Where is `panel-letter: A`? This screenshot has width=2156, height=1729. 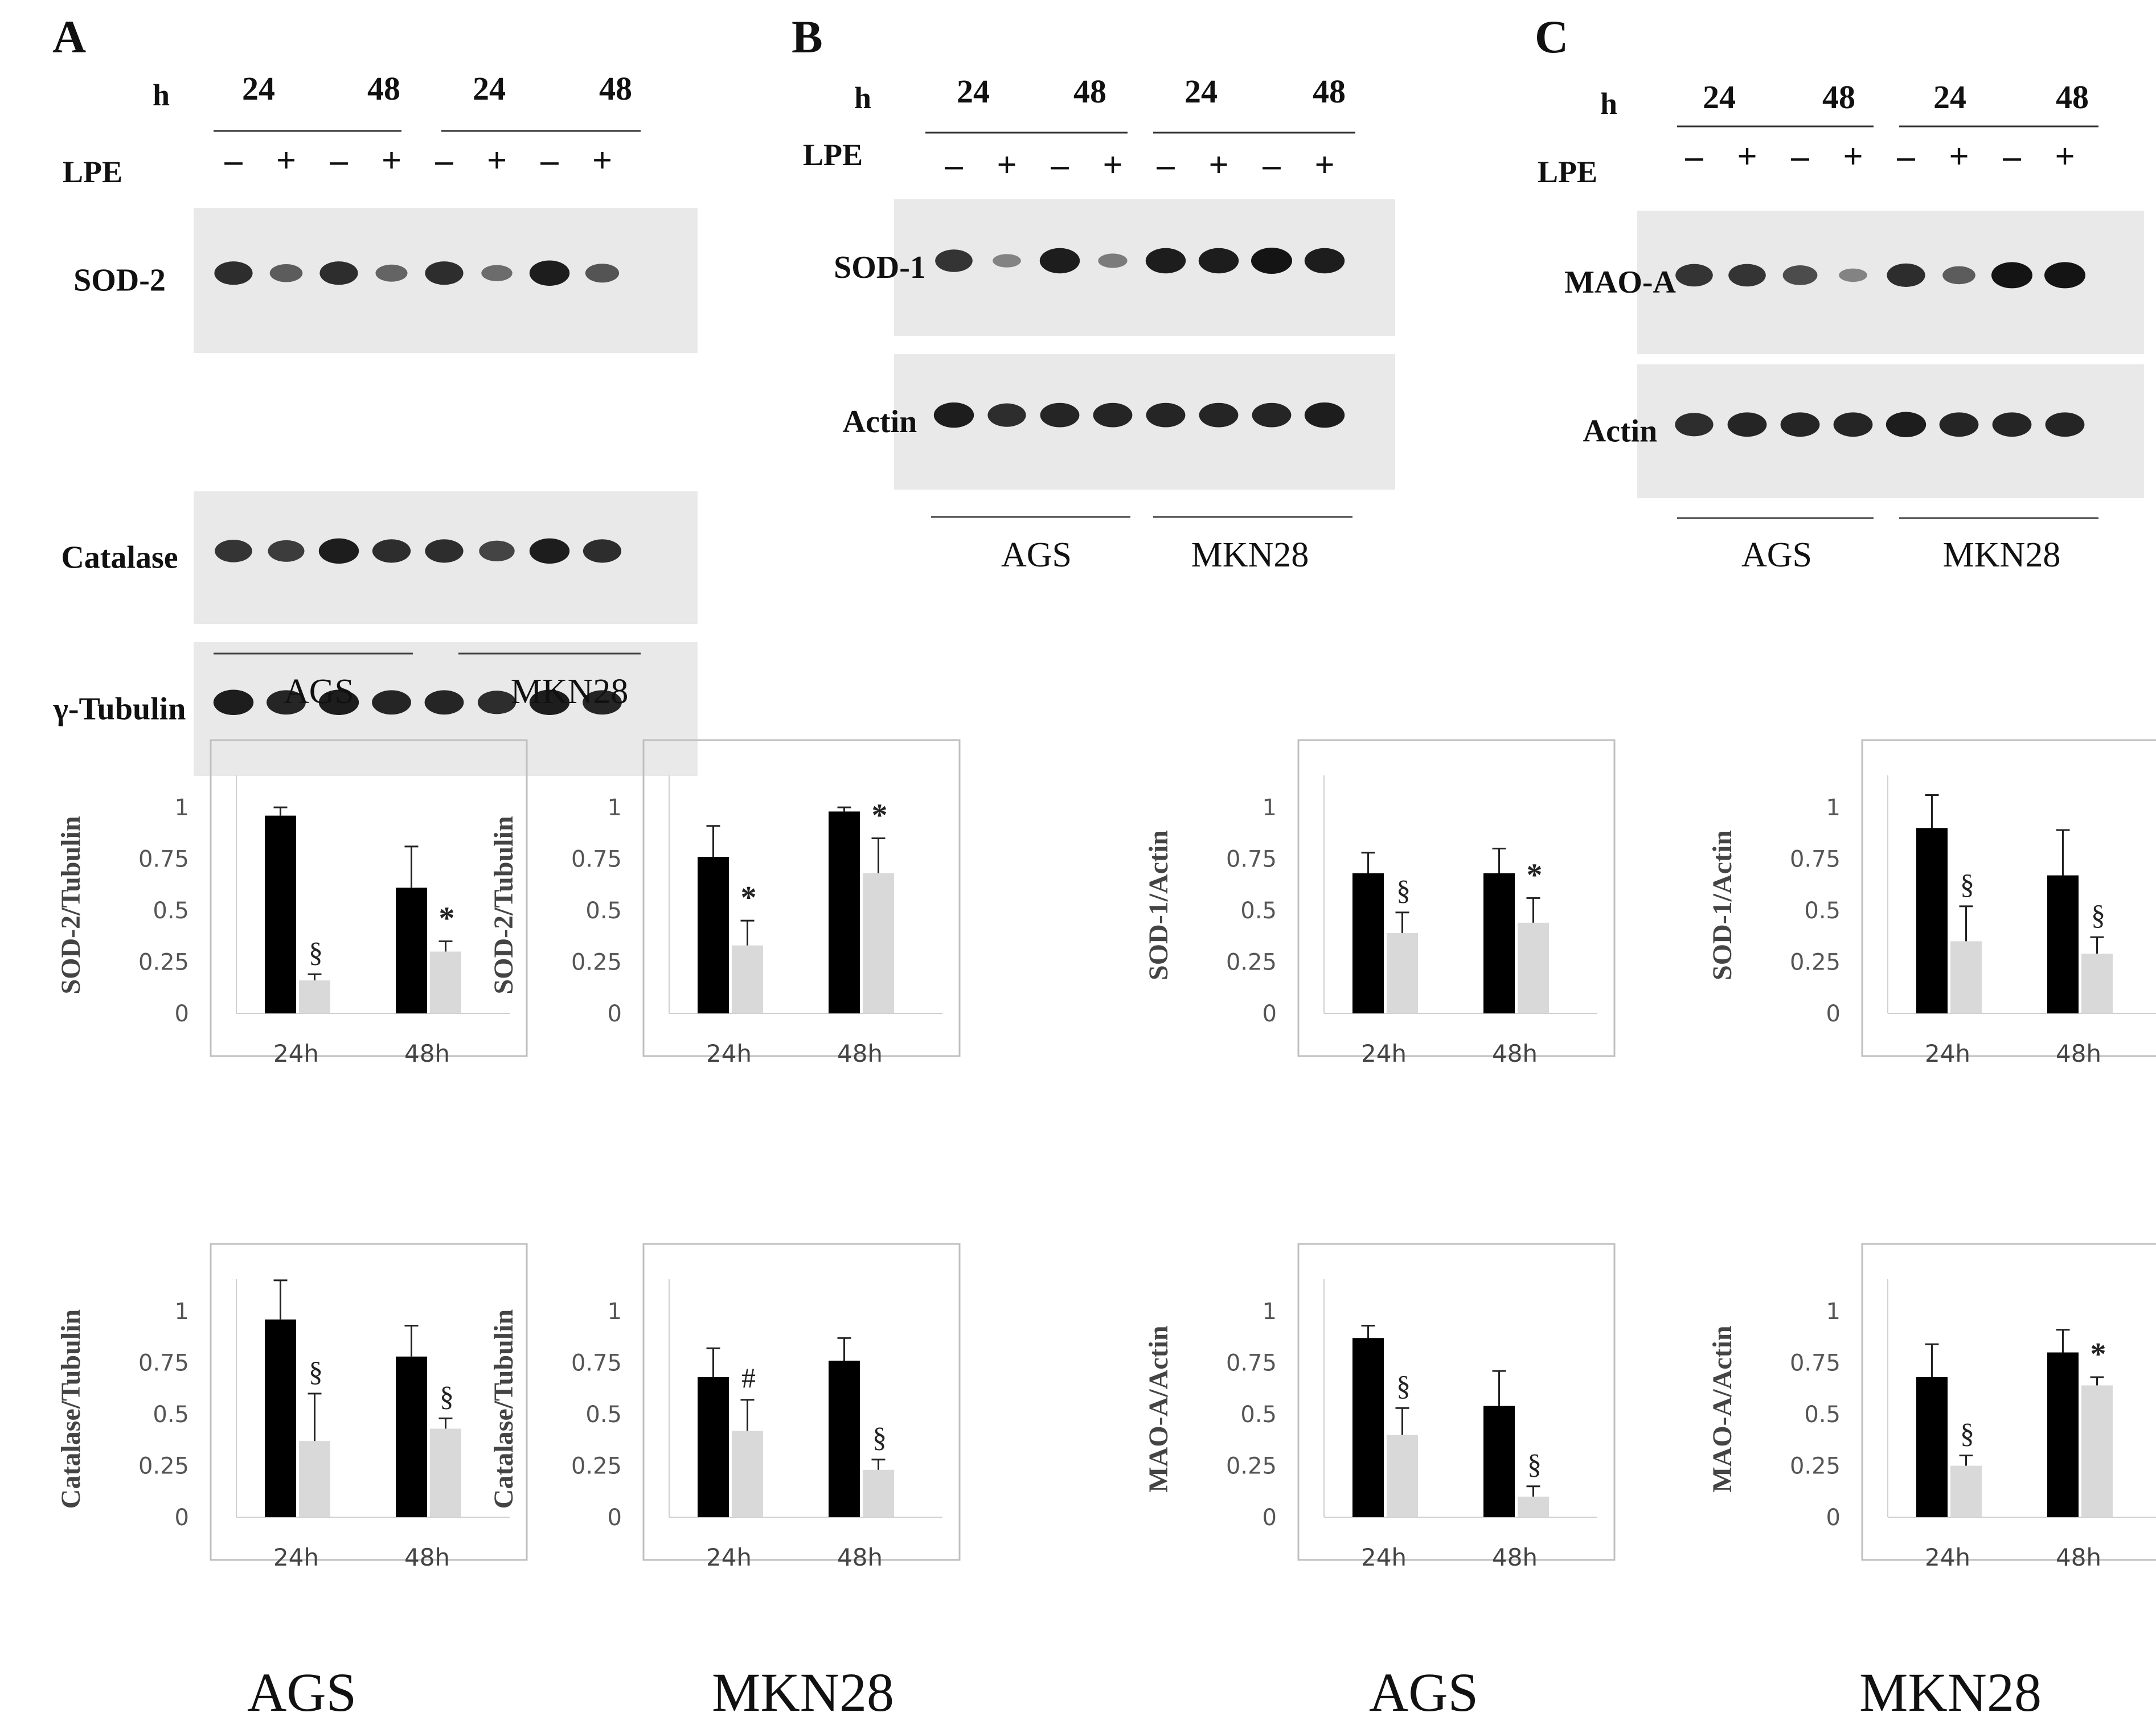 panel-letter: A is located at coordinates (69, 37).